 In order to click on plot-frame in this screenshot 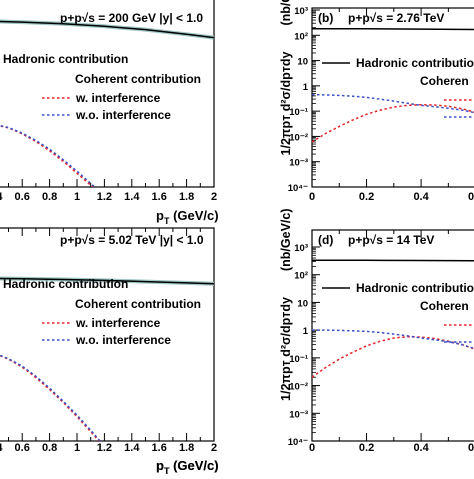, I will do `click(392, 97)`.